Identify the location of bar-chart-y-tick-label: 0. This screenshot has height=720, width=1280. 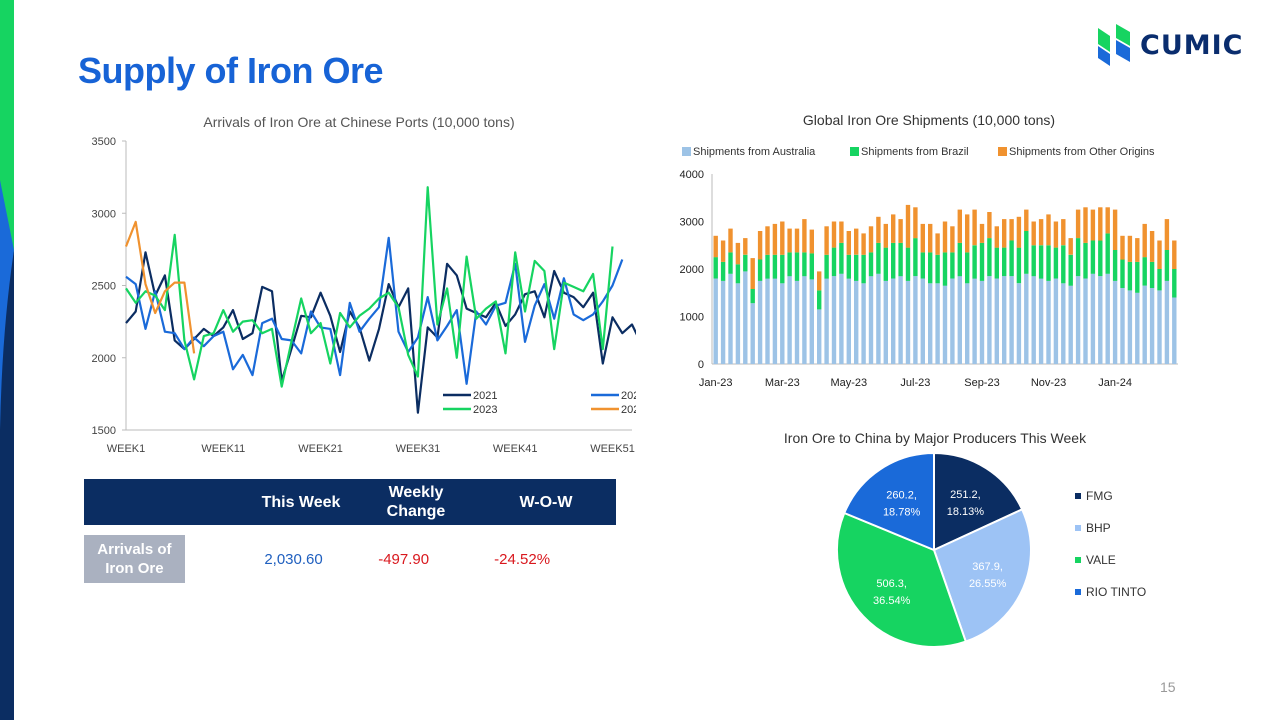
(701, 365).